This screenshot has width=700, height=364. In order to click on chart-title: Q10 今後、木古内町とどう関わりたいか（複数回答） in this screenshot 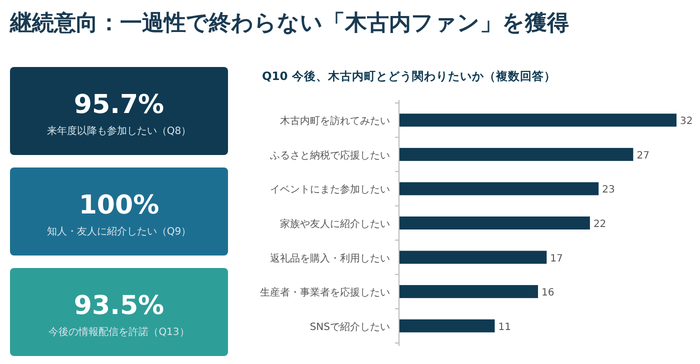, I will do `click(409, 76)`.